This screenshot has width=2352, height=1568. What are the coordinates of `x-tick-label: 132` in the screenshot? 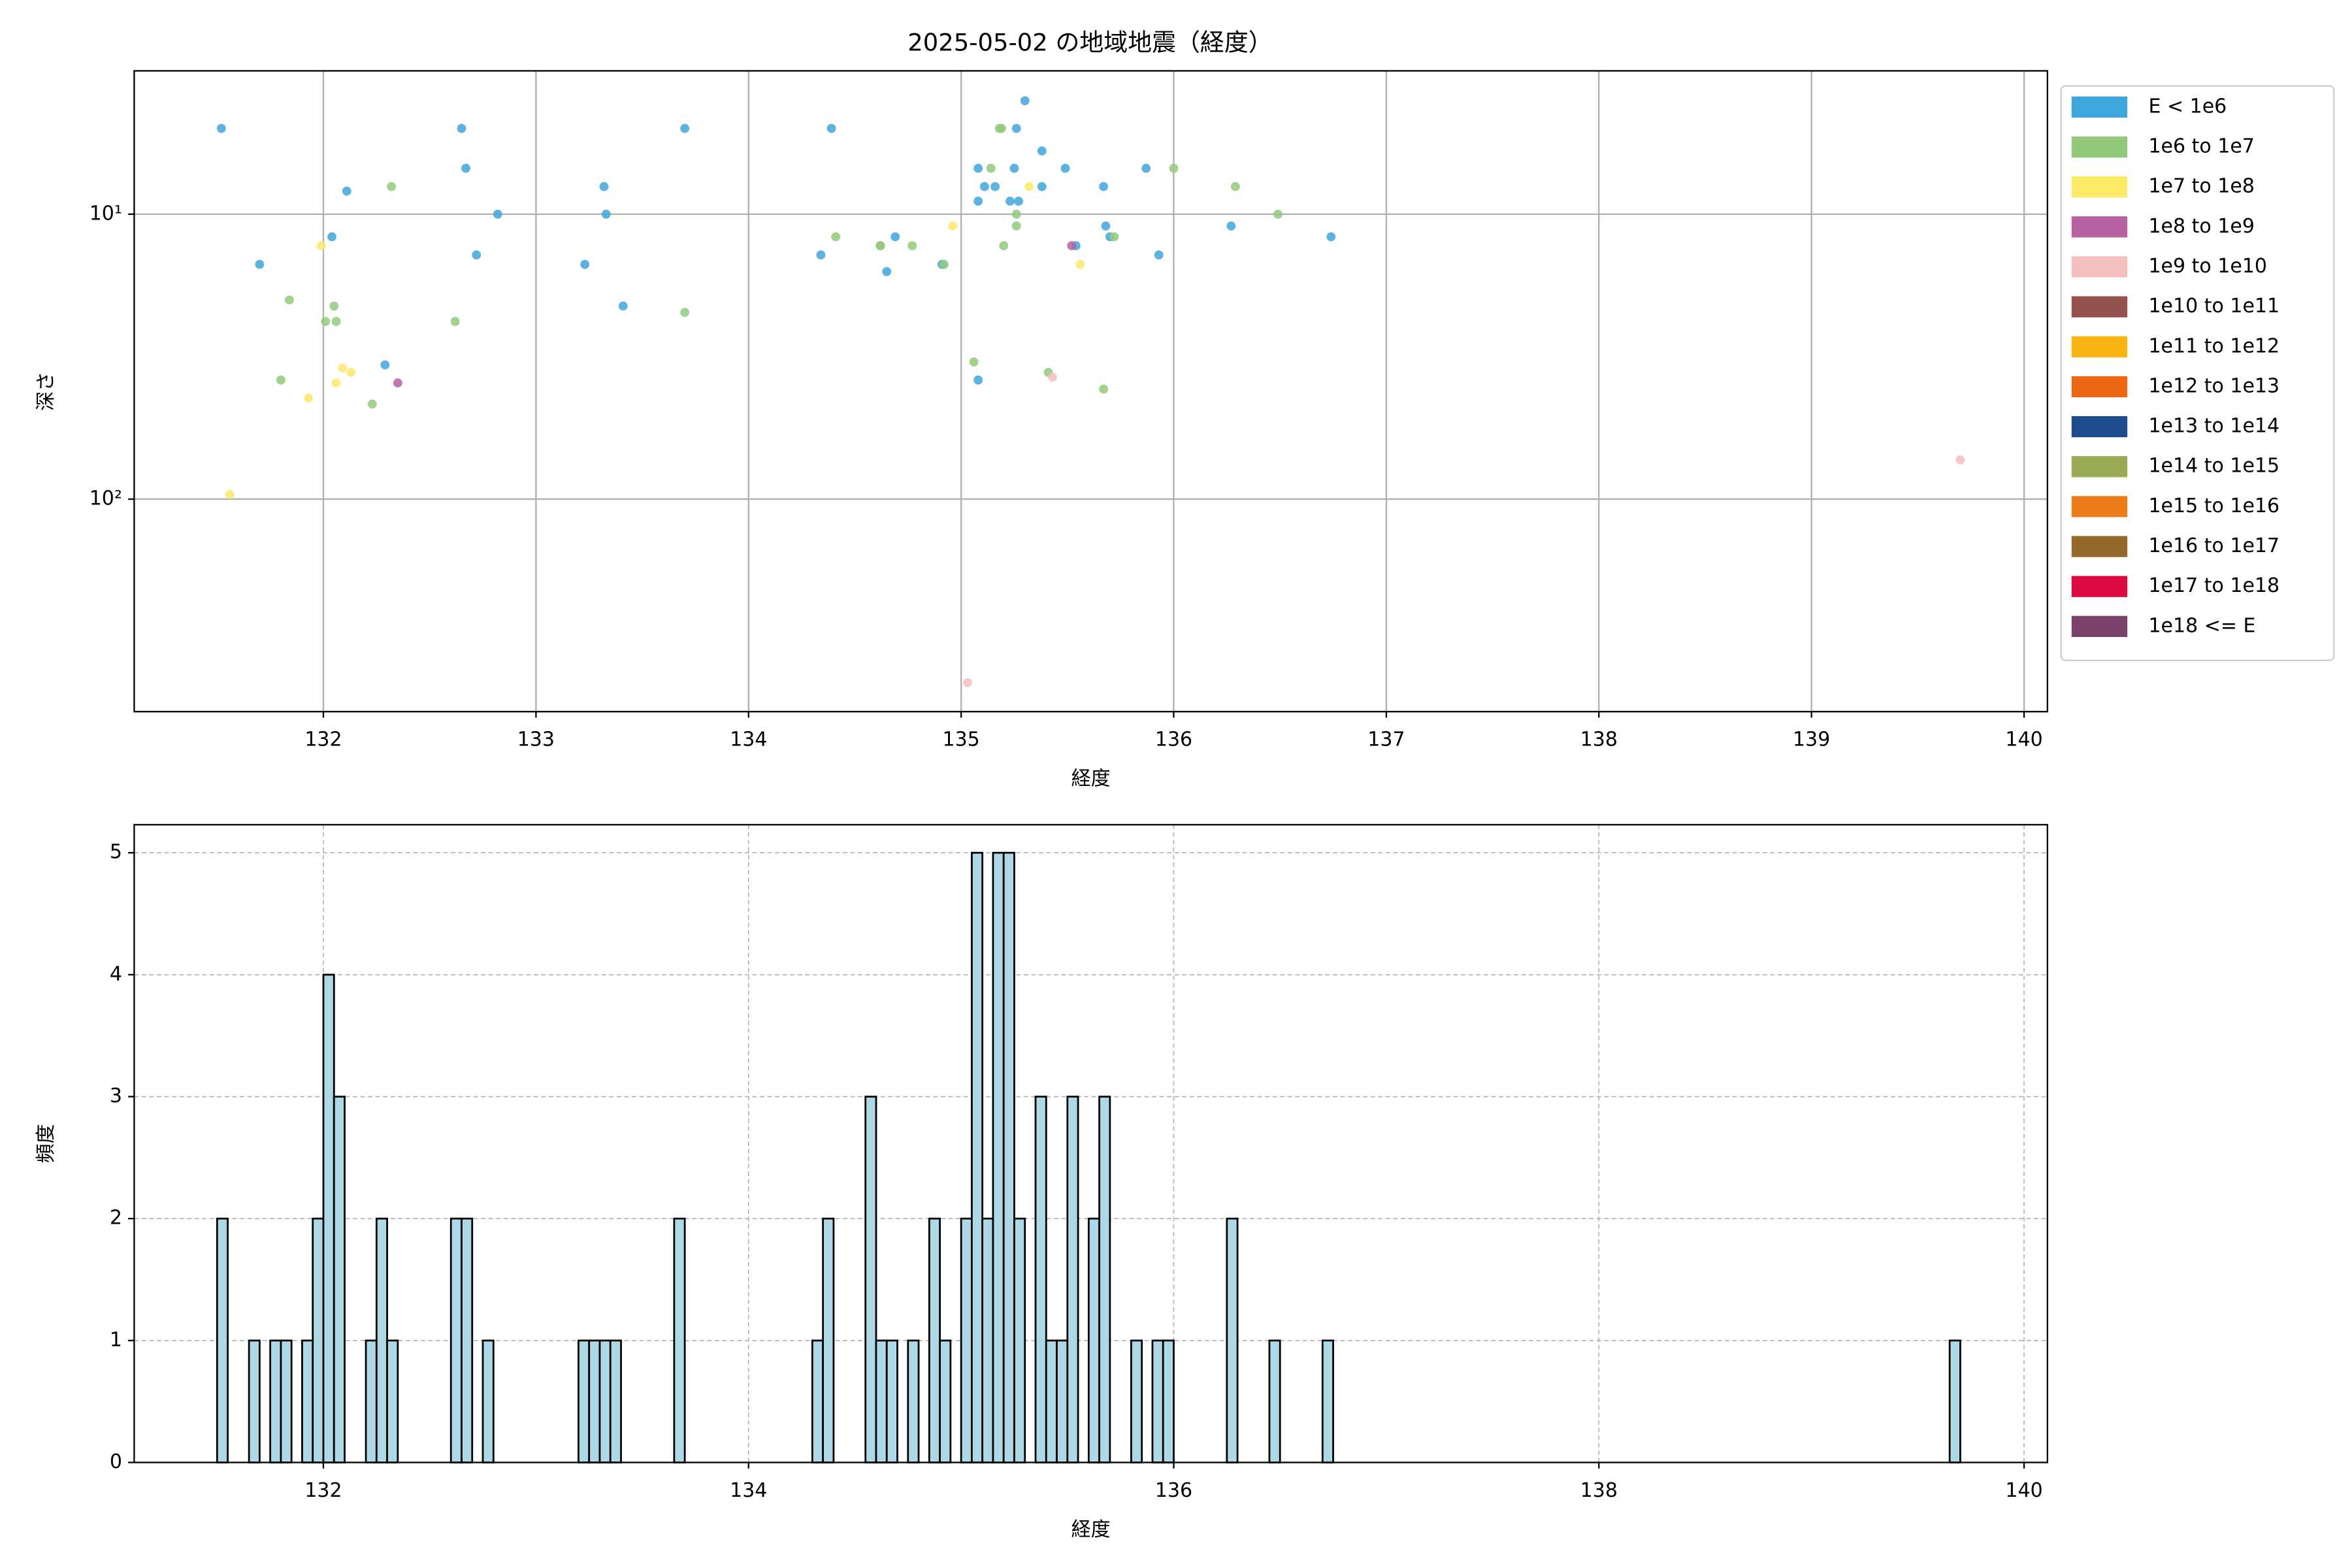 It's located at (323, 739).